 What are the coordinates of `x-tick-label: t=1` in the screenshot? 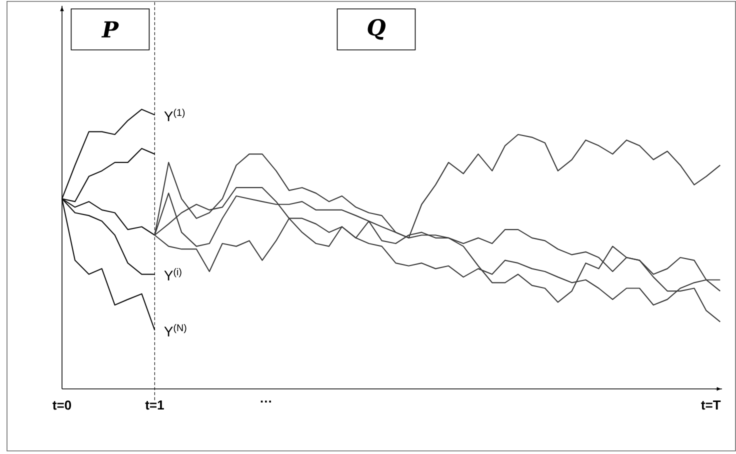 It's located at (154, 405).